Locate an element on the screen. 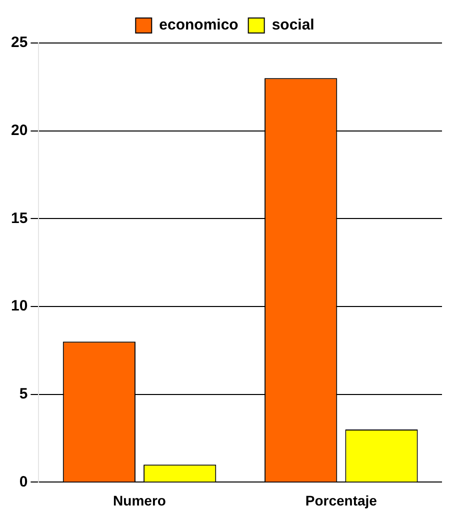  y-tick-label: 25 is located at coordinates (19, 43).